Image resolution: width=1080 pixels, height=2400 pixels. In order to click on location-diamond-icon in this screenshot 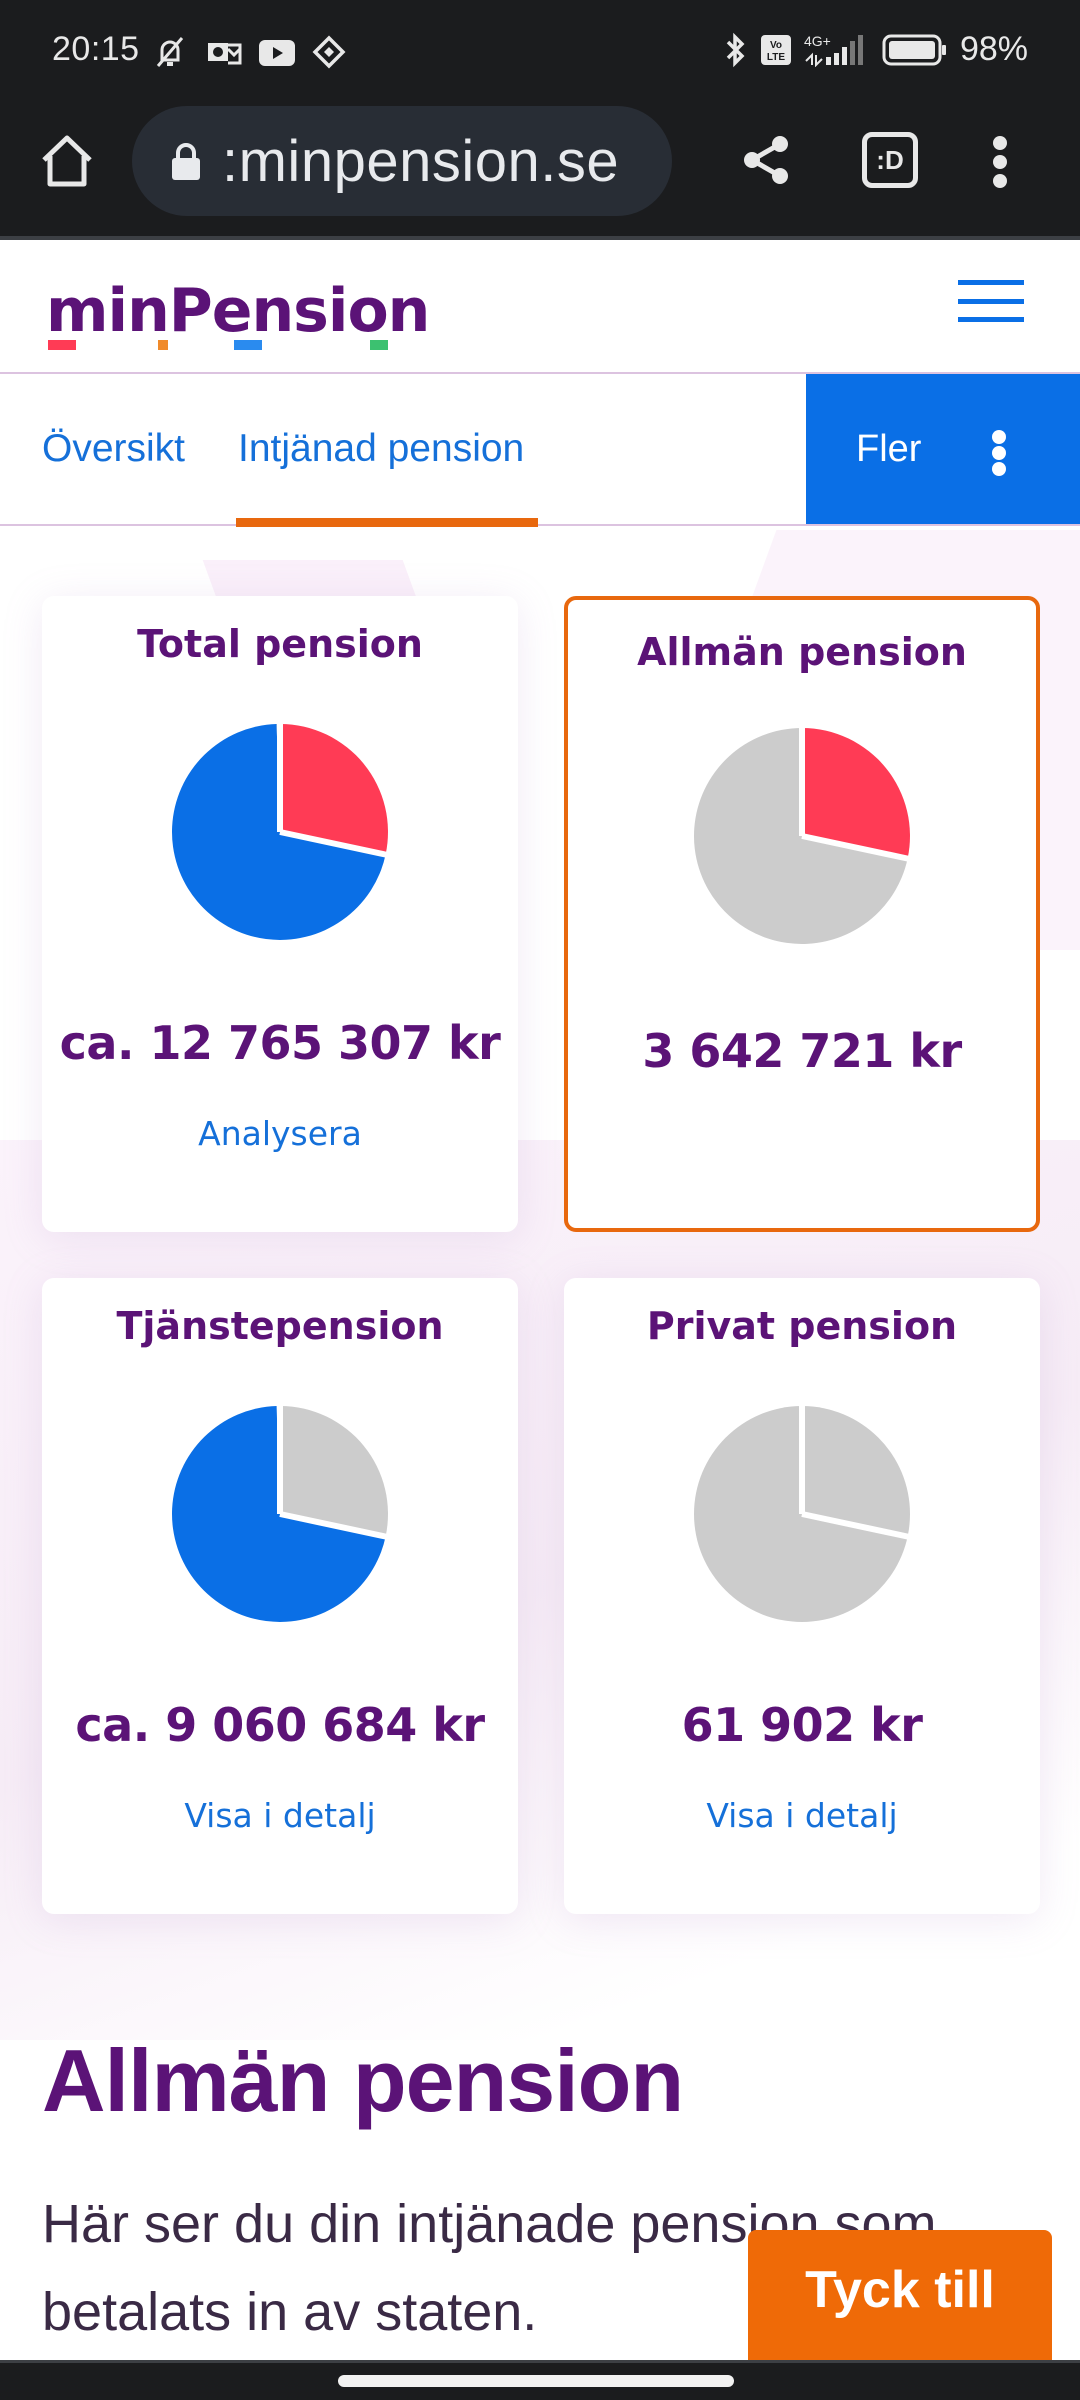, I will do `click(329, 52)`.